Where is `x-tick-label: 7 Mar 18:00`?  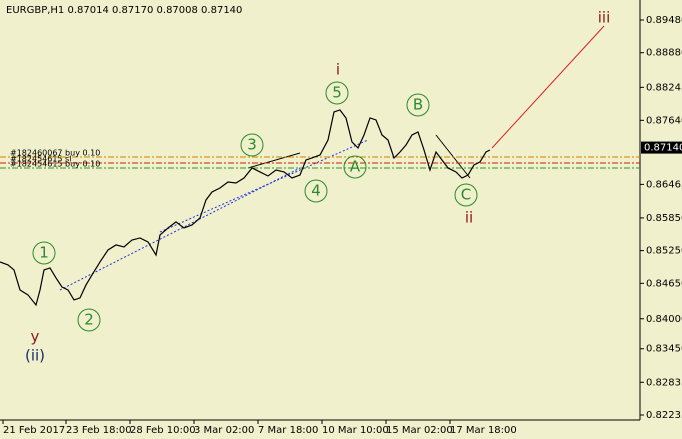
x-tick-label: 7 Mar 18:00 is located at coordinates (288, 430).